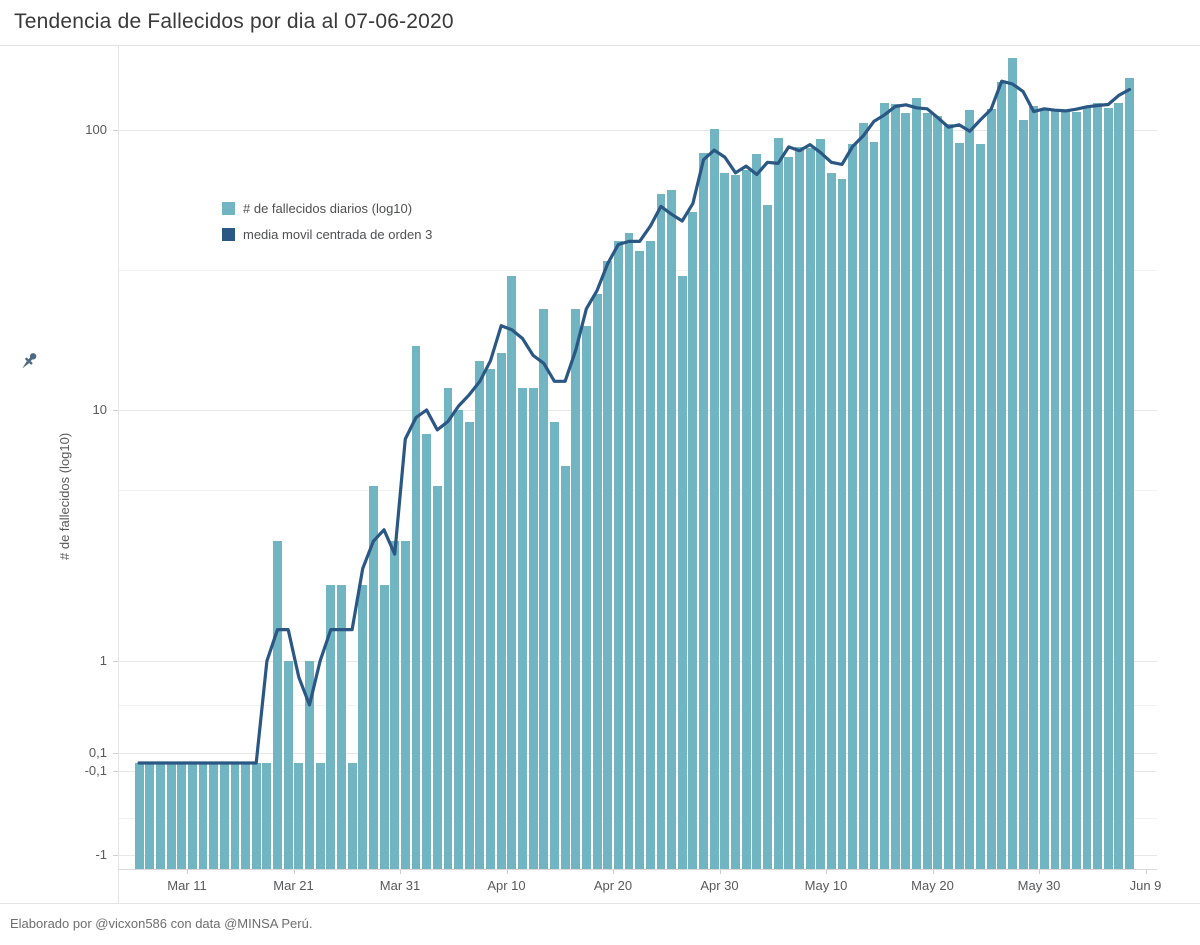 This screenshot has width=1200, height=945. Describe the element at coordinates (28, 362) in the screenshot. I see `pin-icon` at that location.